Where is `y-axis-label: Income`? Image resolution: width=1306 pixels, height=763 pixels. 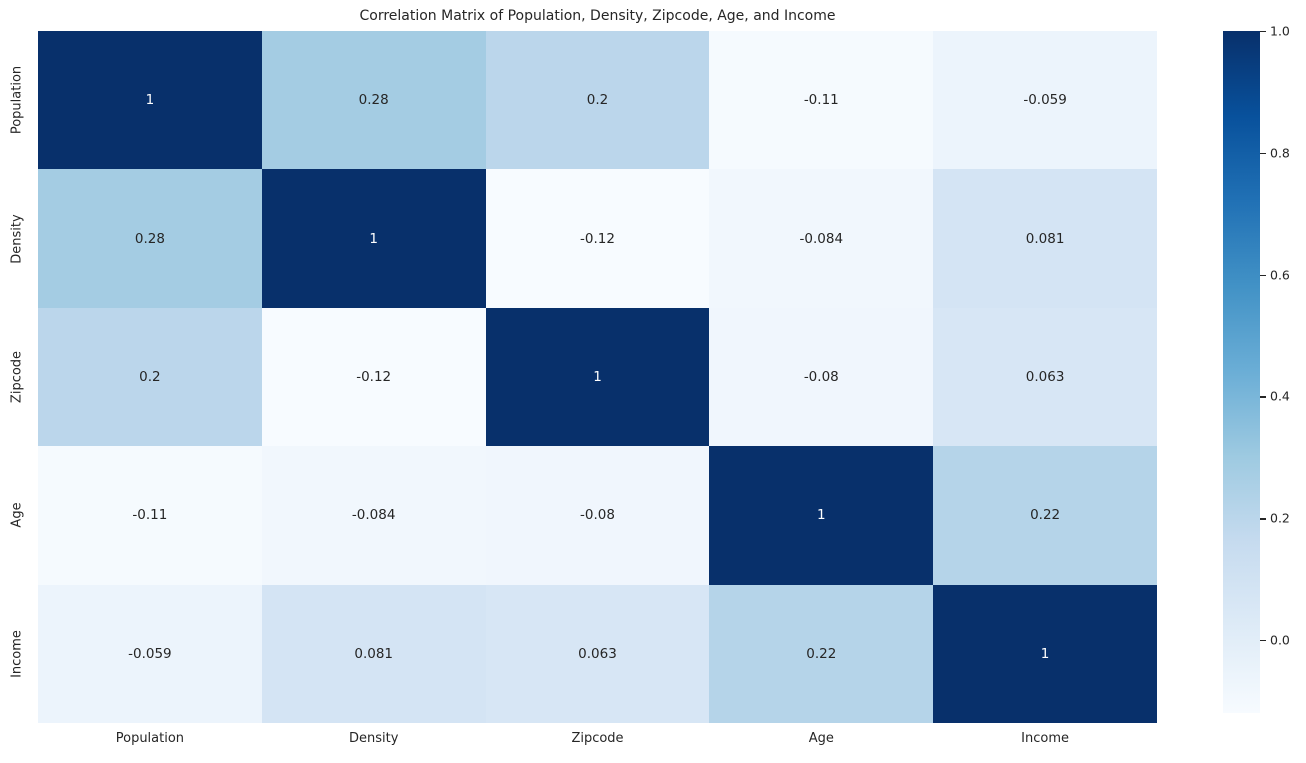 y-axis-label: Income is located at coordinates (17, 653).